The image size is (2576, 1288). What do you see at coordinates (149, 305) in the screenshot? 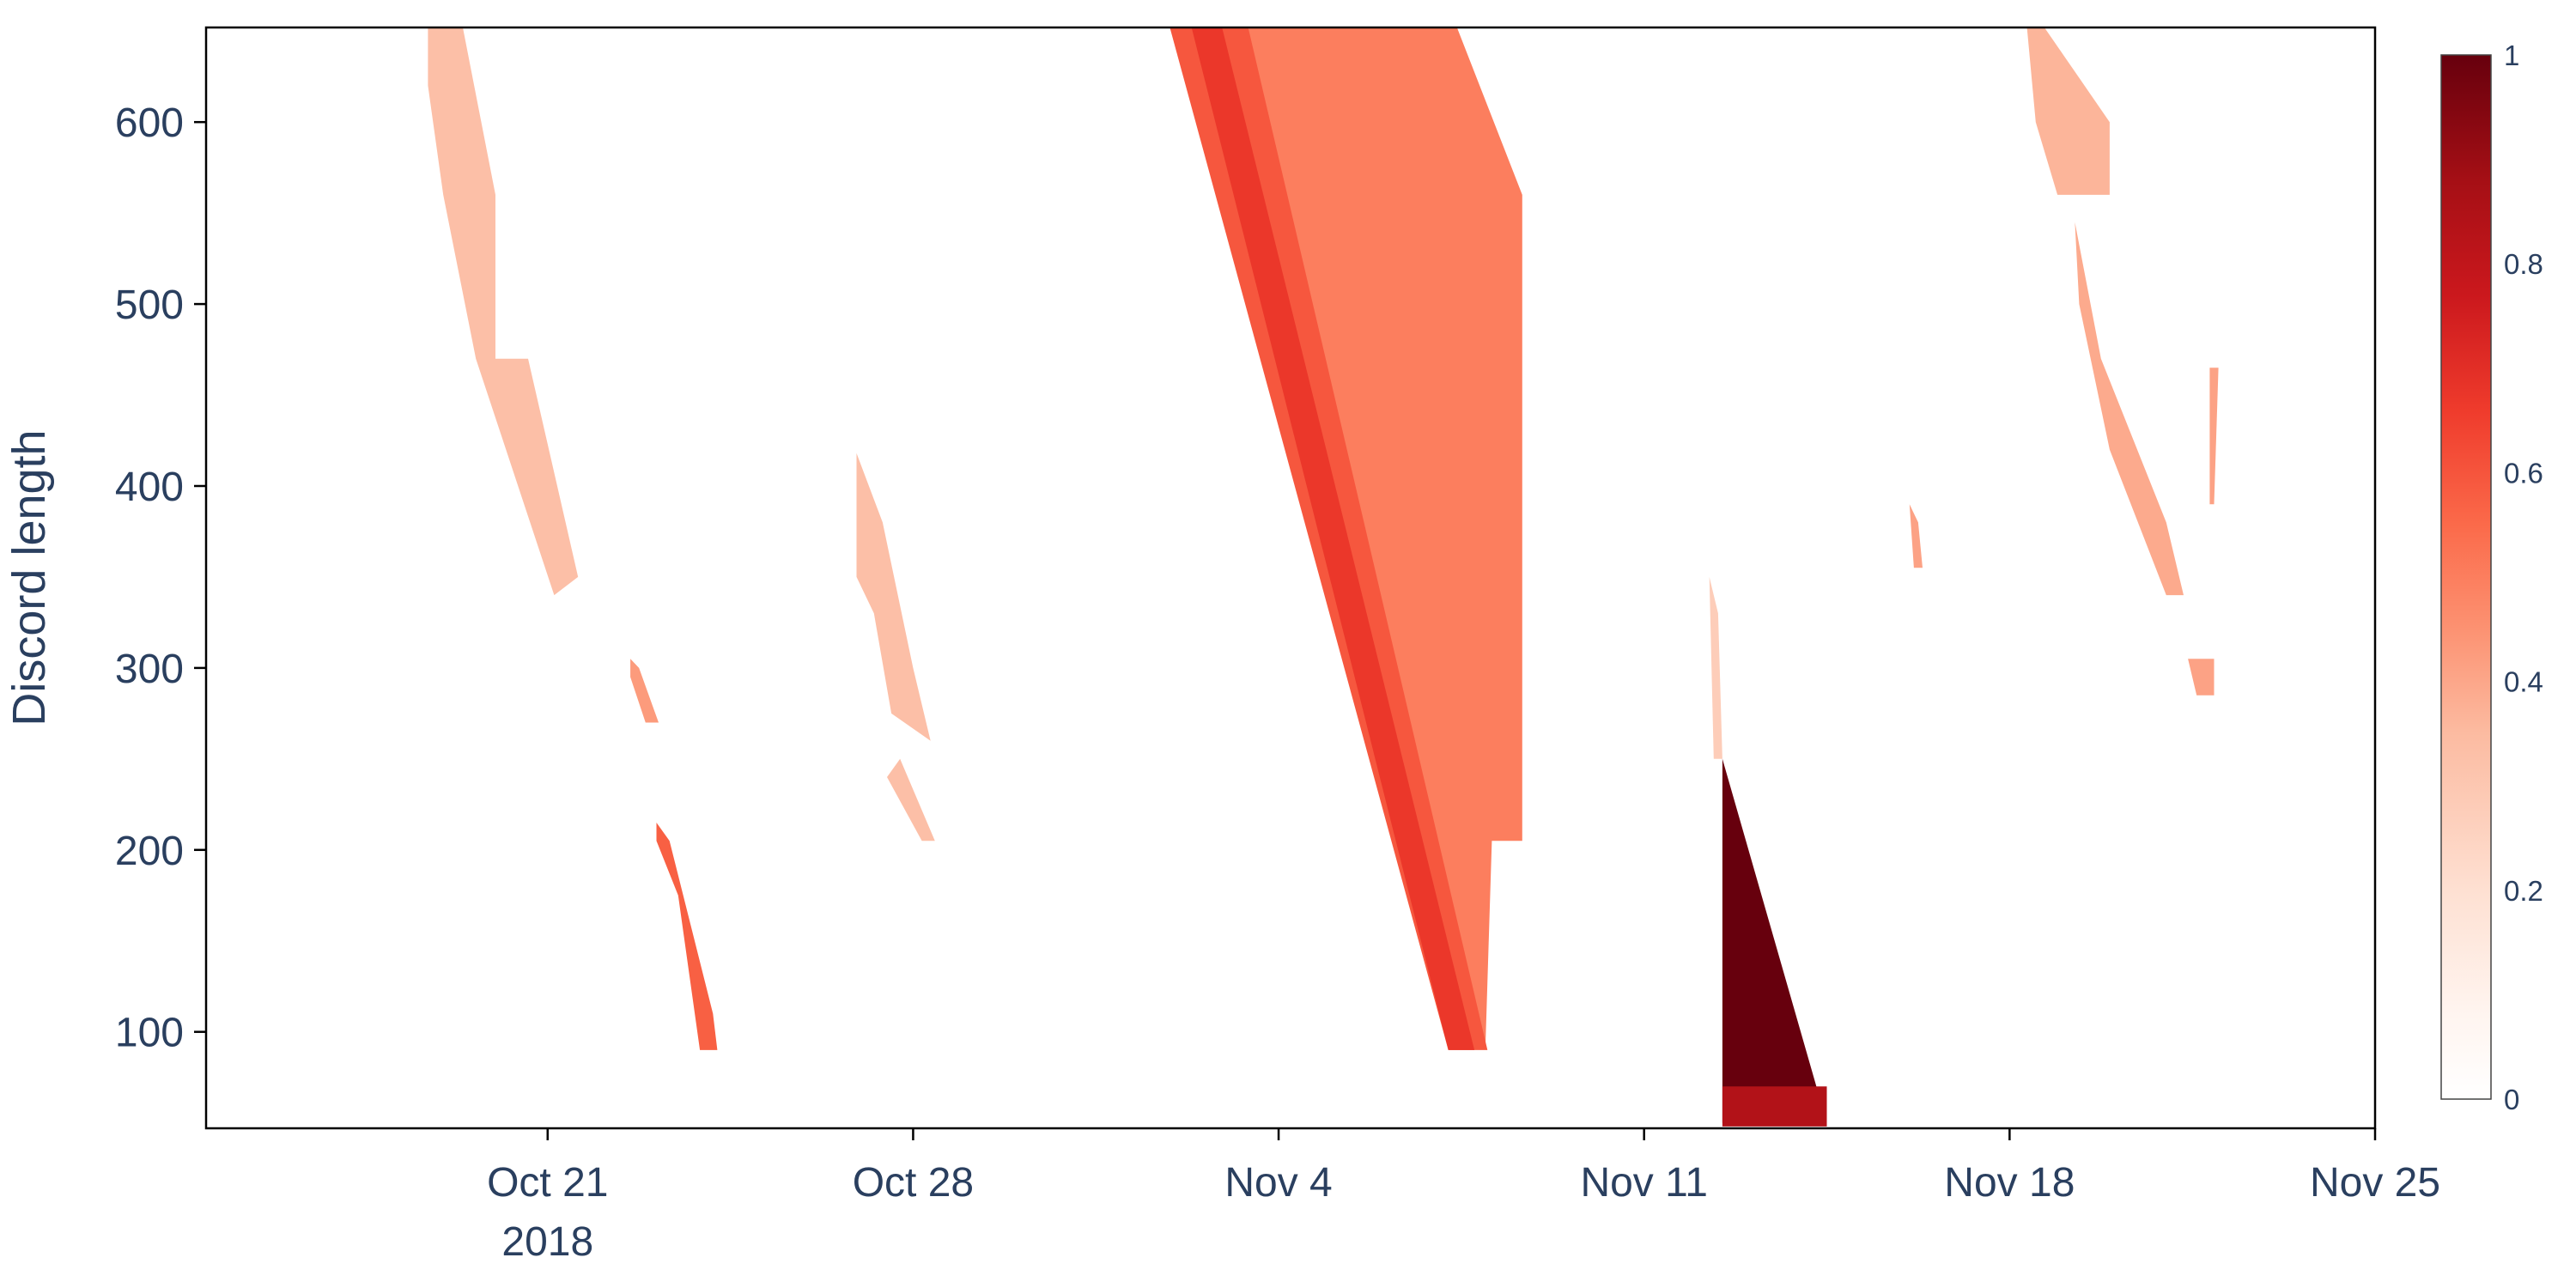
I see `y-tick-label: 500` at bounding box center [149, 305].